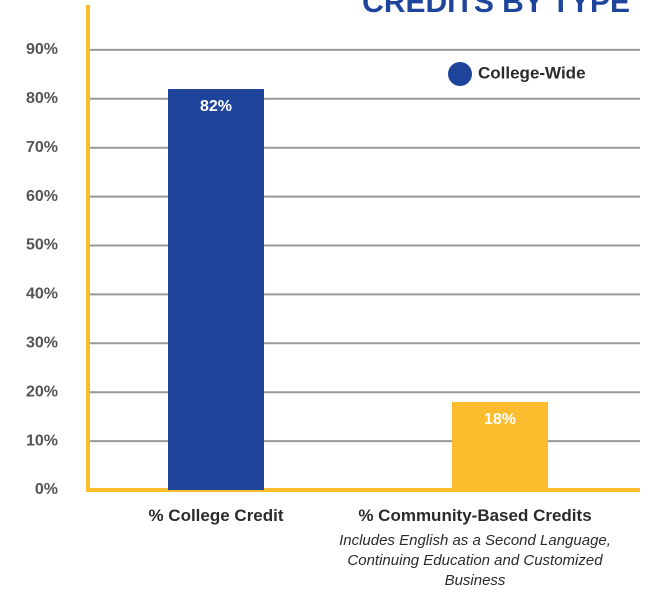 Image resolution: width=652 pixels, height=600 pixels. Describe the element at coordinates (42, 245) in the screenshot. I see `y-tick-label: 50%` at that location.